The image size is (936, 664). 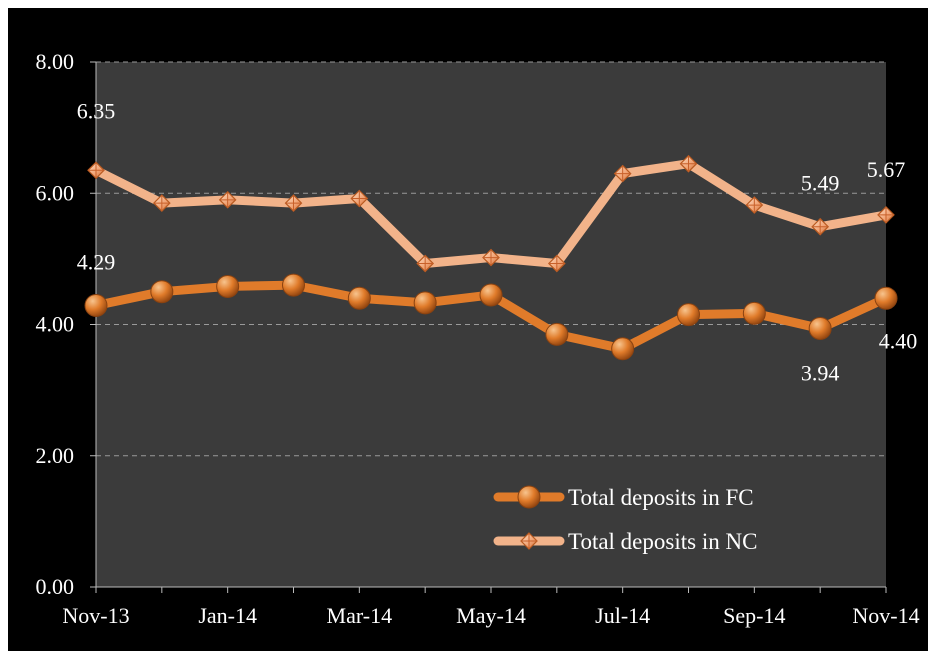 I want to click on y-tick-label: 4.00, so click(x=55, y=324).